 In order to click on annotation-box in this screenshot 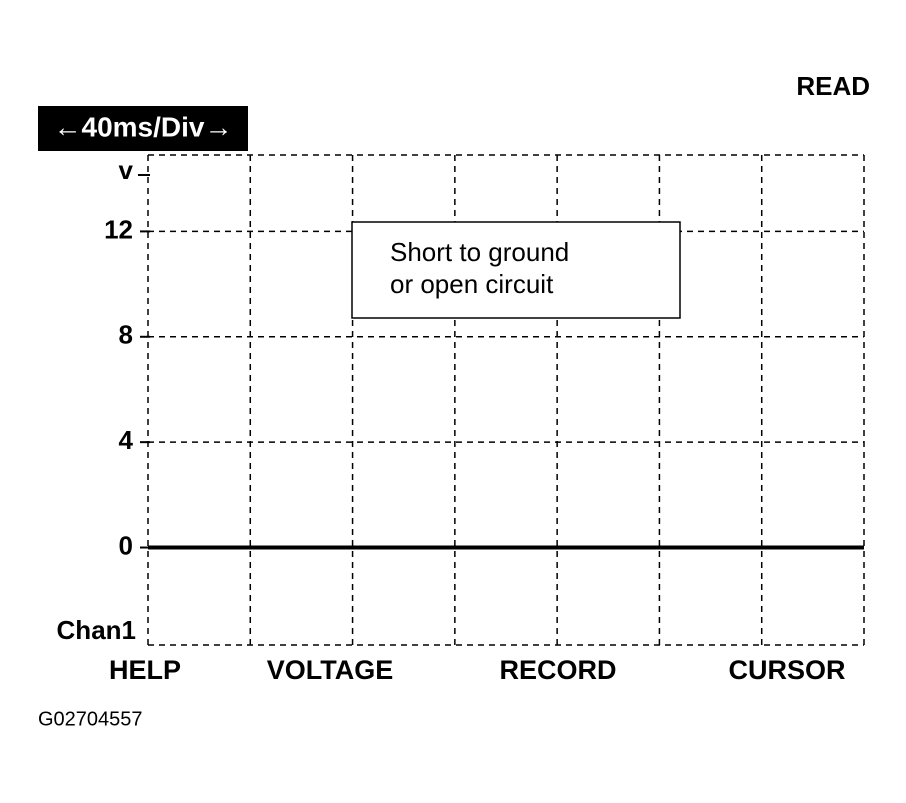, I will do `click(516, 270)`.